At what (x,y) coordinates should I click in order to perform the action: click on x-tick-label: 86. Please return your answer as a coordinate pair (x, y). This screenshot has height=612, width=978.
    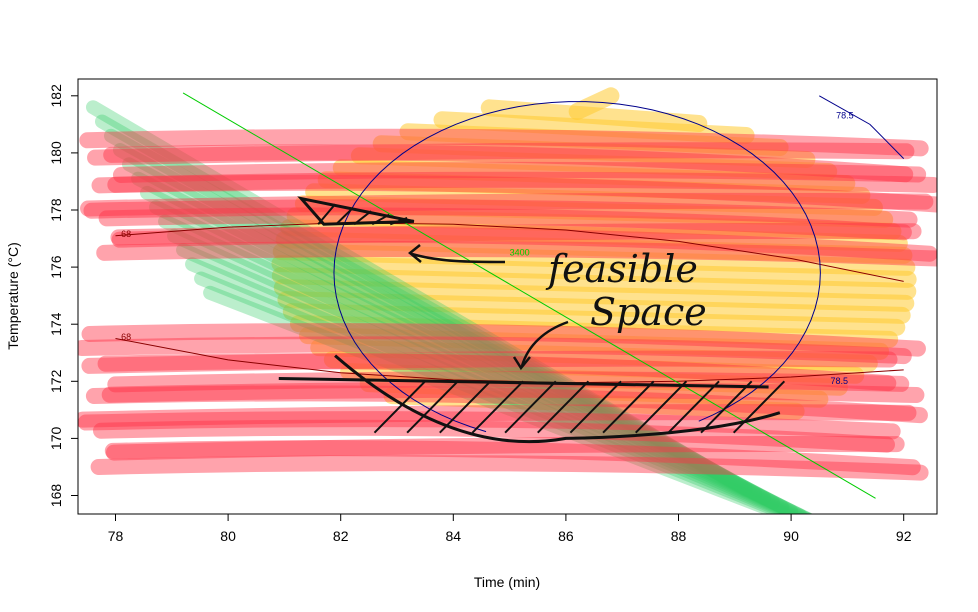
    Looking at the image, I should click on (566, 536).